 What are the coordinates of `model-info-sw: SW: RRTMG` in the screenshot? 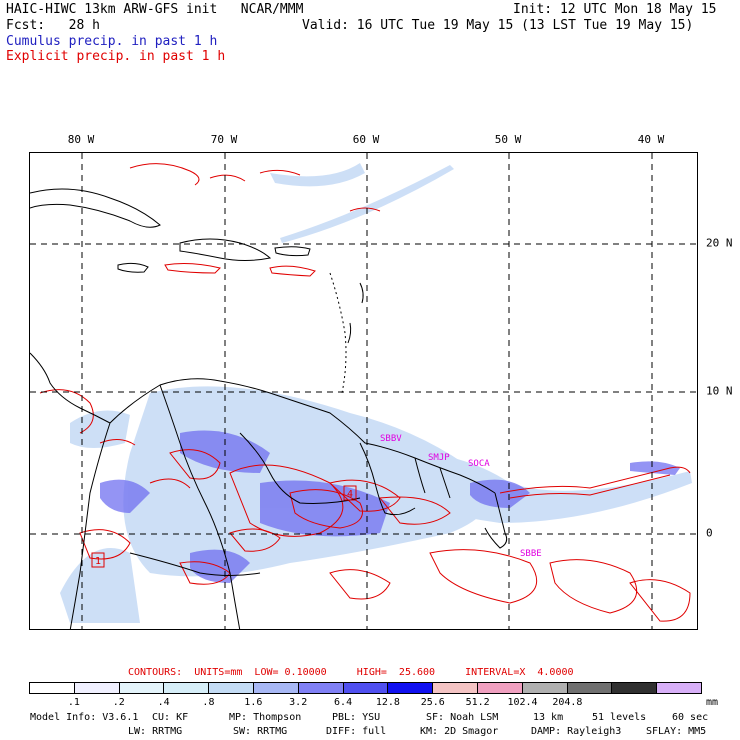 It's located at (260, 731).